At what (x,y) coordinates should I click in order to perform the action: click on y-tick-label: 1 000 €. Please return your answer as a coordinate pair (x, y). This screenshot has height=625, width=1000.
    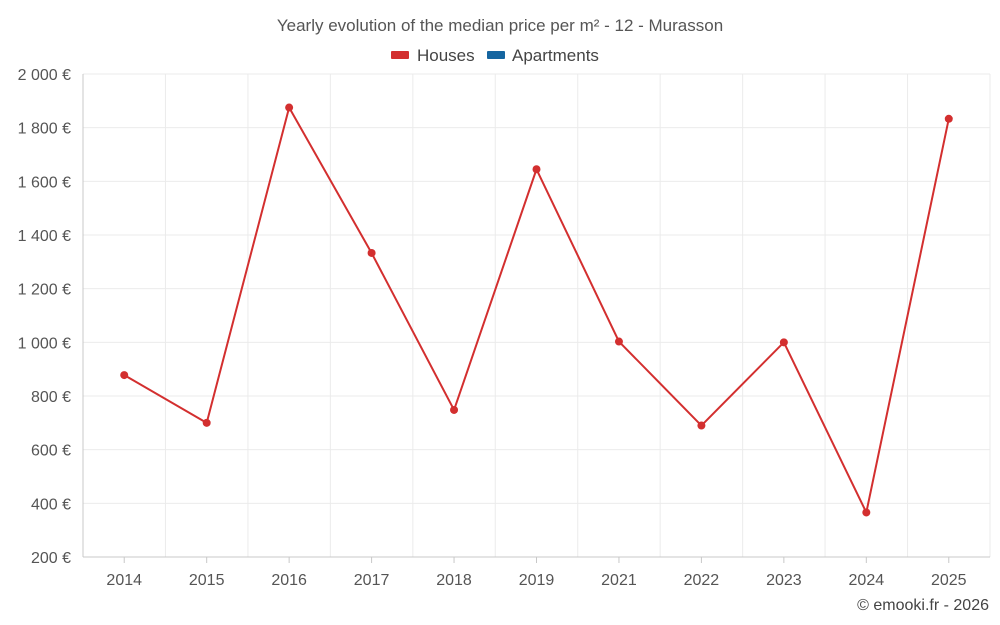
    Looking at the image, I should click on (44, 343).